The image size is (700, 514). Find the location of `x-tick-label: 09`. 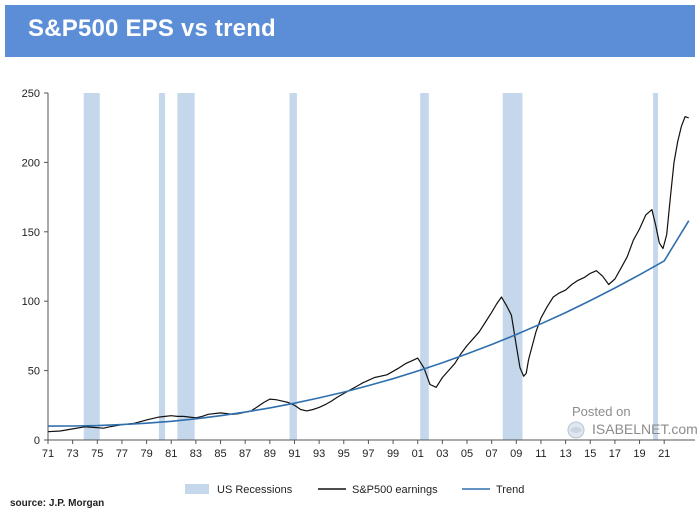

x-tick-label: 09 is located at coordinates (516, 454).